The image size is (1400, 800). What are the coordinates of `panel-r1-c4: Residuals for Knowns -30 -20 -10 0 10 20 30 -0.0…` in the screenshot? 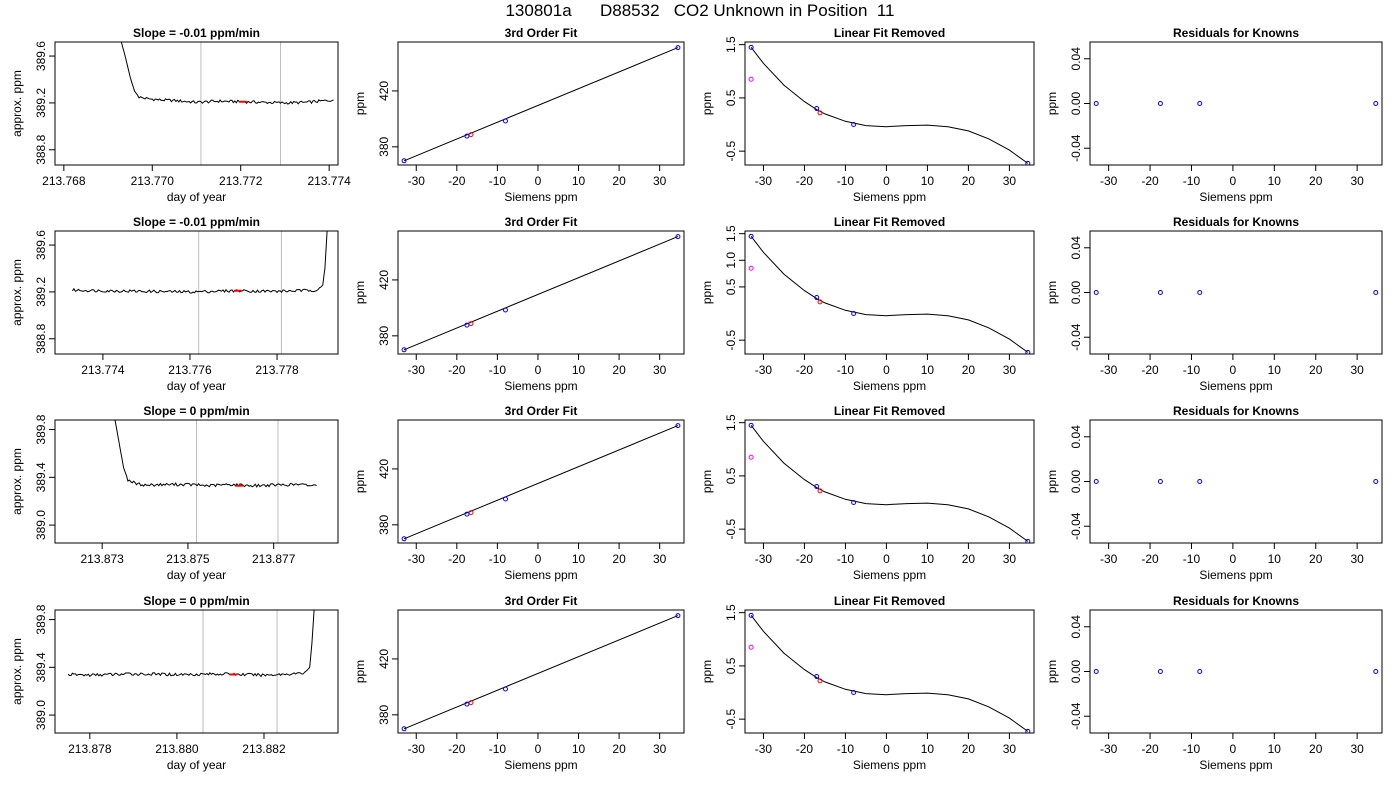 It's located at (1214, 115).